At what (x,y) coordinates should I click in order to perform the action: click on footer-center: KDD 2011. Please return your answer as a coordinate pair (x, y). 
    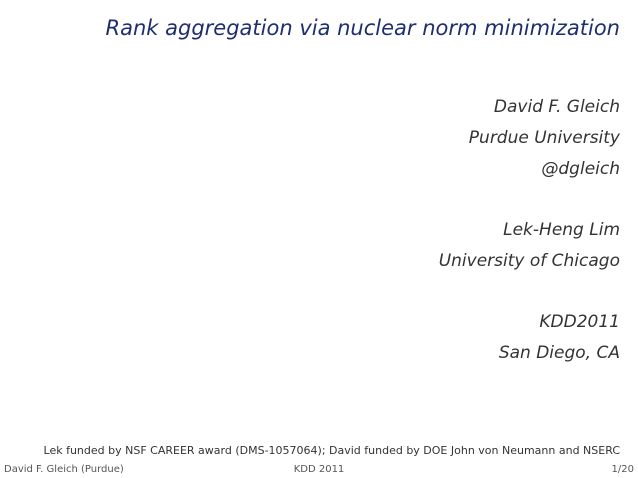
    Looking at the image, I should click on (319, 469).